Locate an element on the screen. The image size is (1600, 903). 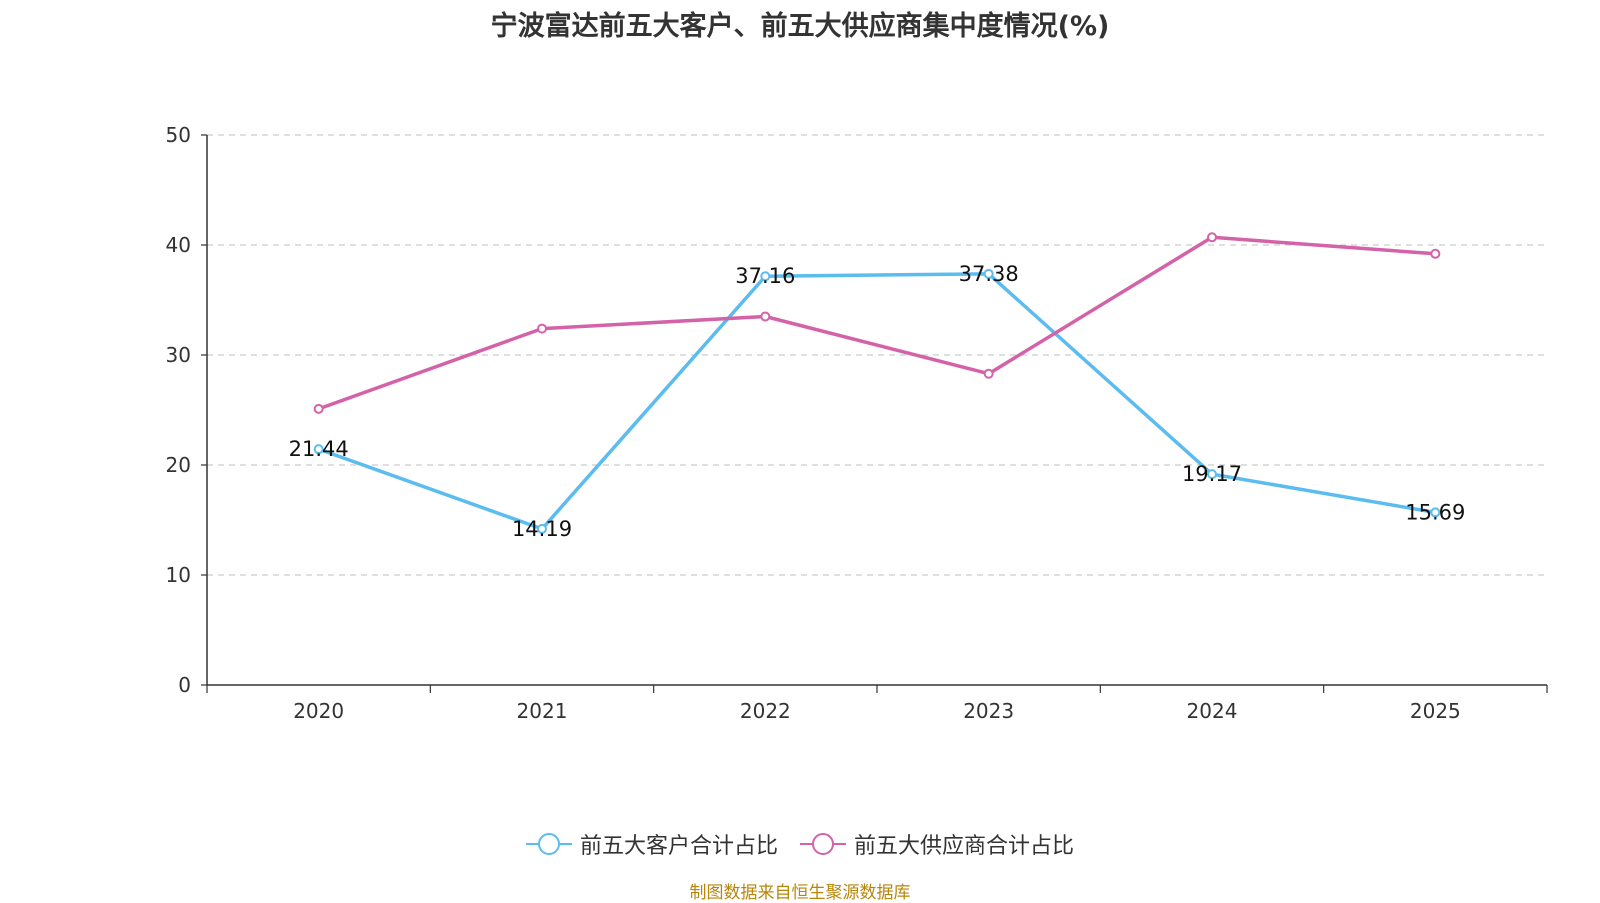
x-tick-label: 2021 is located at coordinates (542, 711).